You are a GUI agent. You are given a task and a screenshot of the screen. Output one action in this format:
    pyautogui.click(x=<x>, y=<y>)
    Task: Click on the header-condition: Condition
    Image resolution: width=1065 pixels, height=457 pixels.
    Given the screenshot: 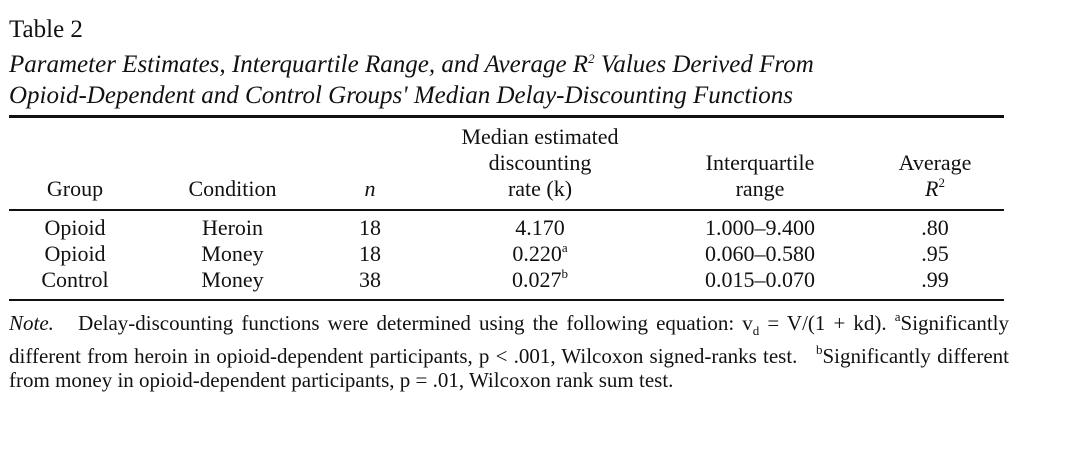 What is the action you would take?
    pyautogui.click(x=232, y=188)
    